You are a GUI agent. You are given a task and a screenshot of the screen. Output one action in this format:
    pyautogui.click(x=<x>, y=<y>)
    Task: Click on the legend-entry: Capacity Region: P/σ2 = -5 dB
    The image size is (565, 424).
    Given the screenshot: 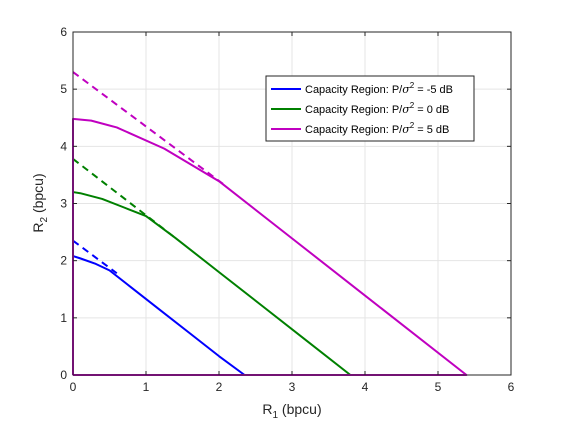 What is the action you would take?
    pyautogui.click(x=362, y=88)
    